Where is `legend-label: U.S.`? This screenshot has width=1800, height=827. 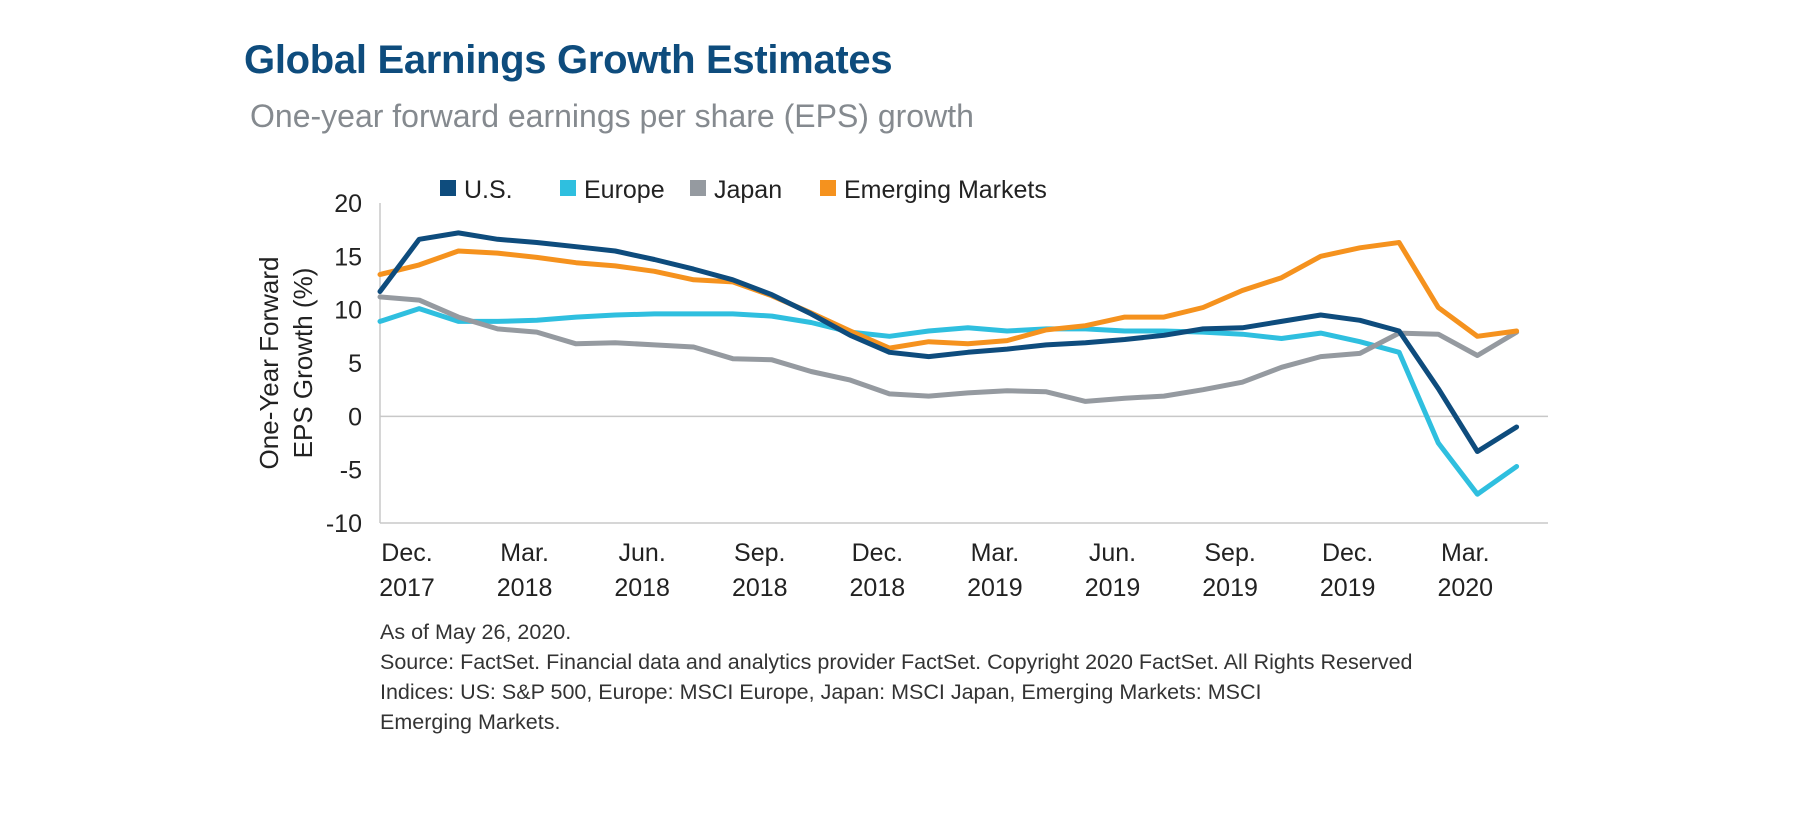 legend-label: U.S. is located at coordinates (488, 190).